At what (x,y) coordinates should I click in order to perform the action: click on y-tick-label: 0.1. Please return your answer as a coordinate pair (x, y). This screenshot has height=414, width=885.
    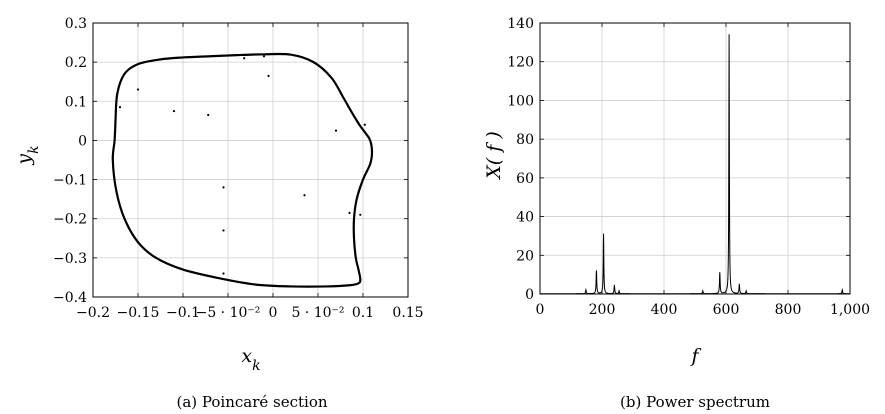
    Looking at the image, I should click on (76, 102).